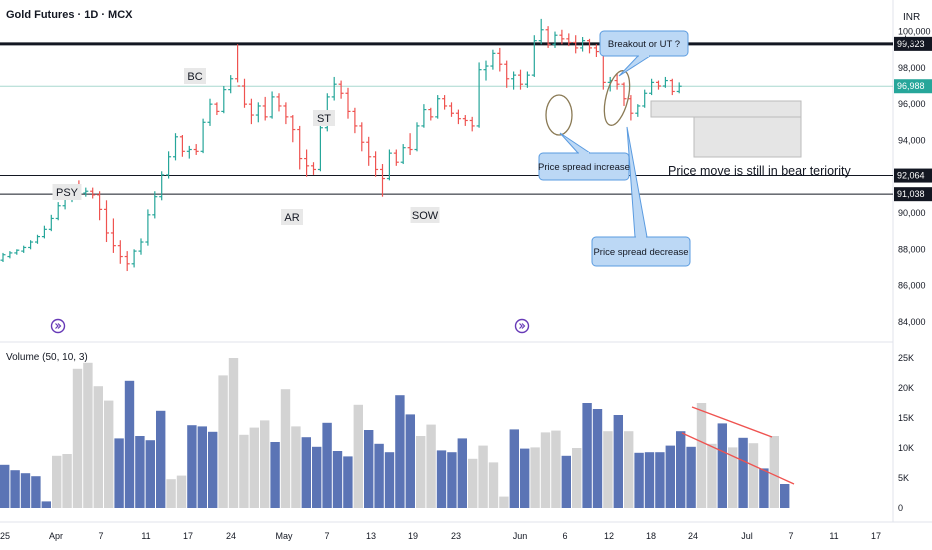 Image resolution: width=932 pixels, height=550 pixels. Describe the element at coordinates (188, 536) in the screenshot. I see `time-tick: 17` at that location.